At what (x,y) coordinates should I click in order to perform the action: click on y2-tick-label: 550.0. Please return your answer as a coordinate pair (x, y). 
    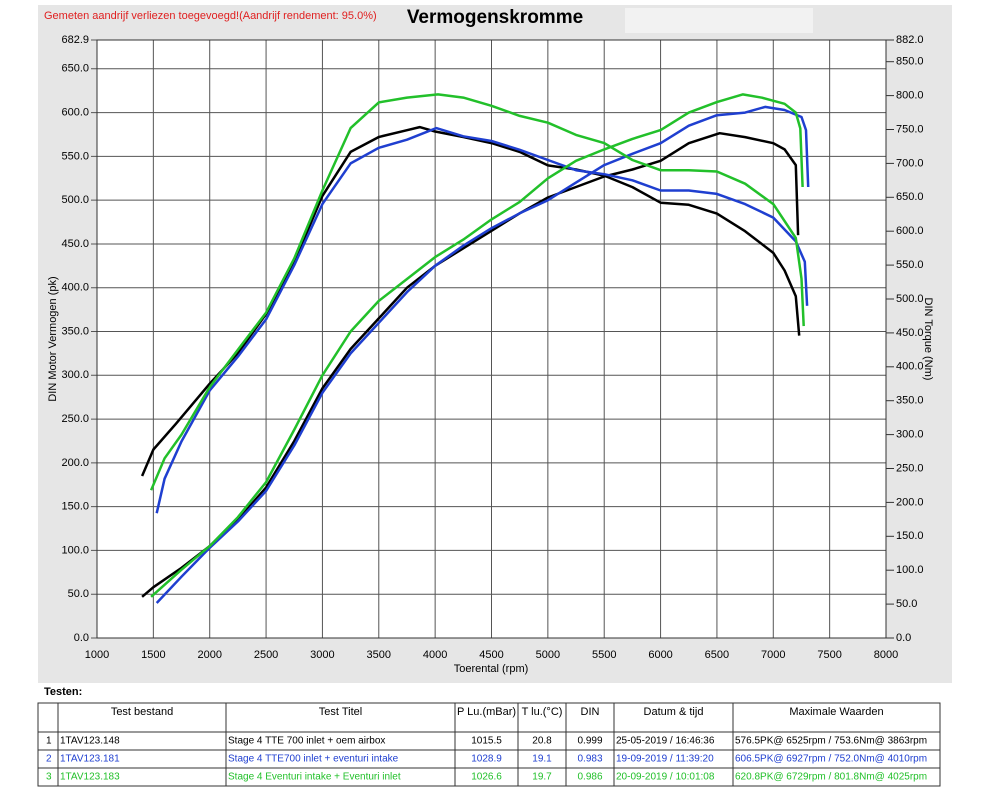
    Looking at the image, I should click on (910, 265).